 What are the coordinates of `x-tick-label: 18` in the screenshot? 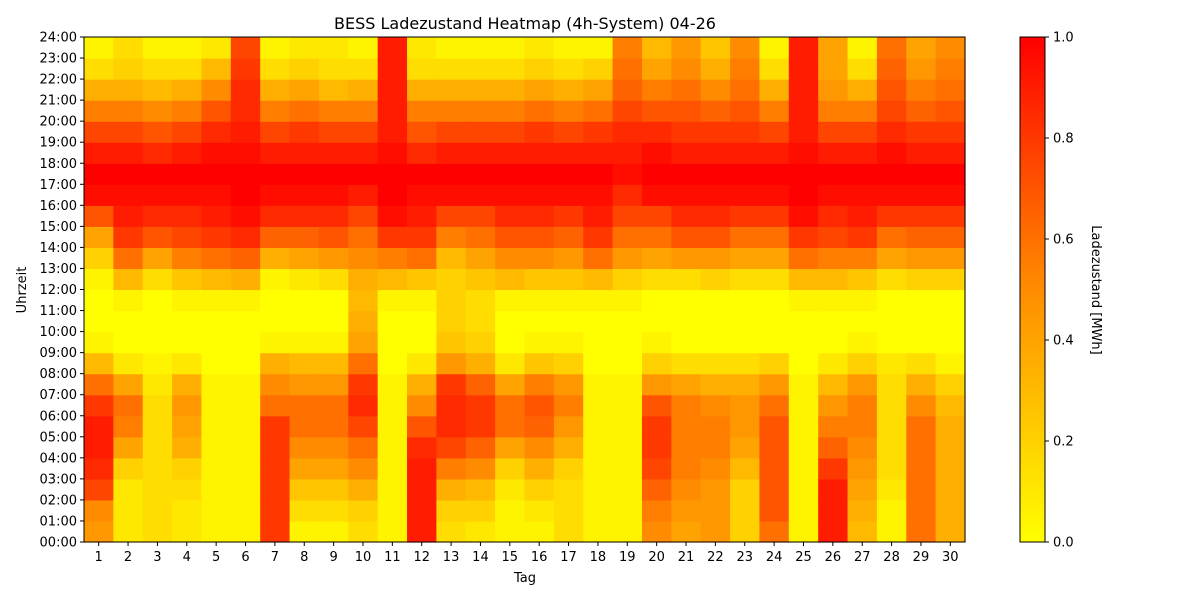 It's located at (598, 557).